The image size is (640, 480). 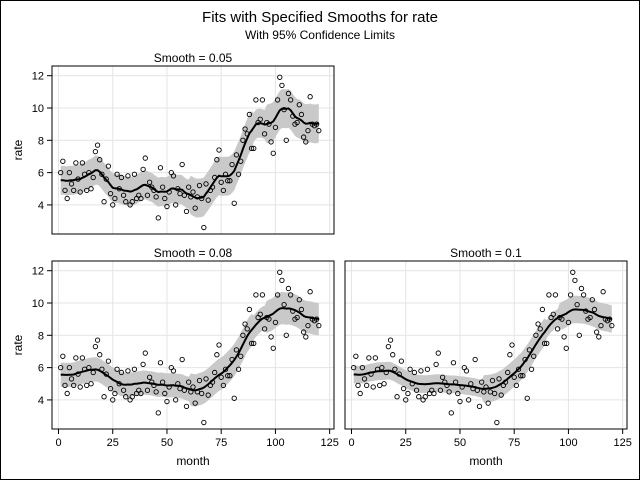 I want to click on confidence-band, so click(x=189, y=153).